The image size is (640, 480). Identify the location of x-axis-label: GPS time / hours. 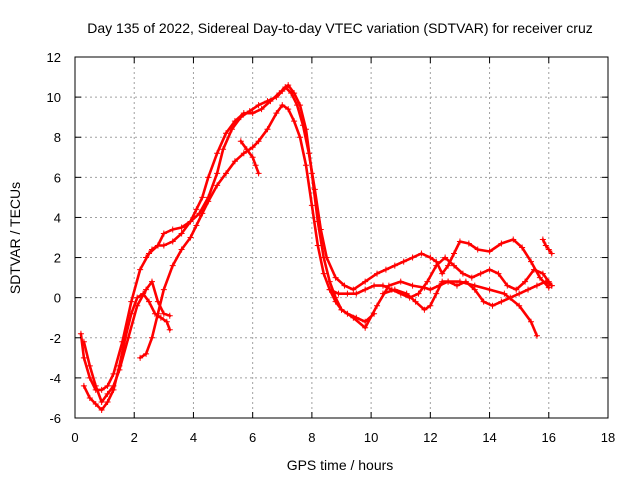
(340, 465).